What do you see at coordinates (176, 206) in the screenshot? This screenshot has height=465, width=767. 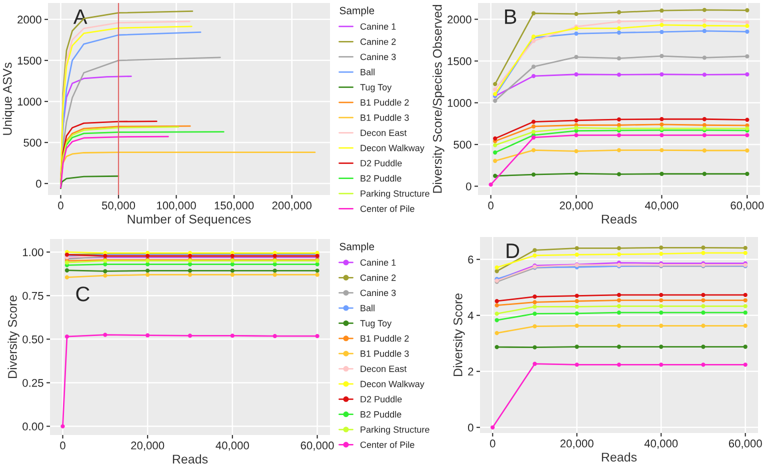 I see `x-tick-label: 100,000` at bounding box center [176, 206].